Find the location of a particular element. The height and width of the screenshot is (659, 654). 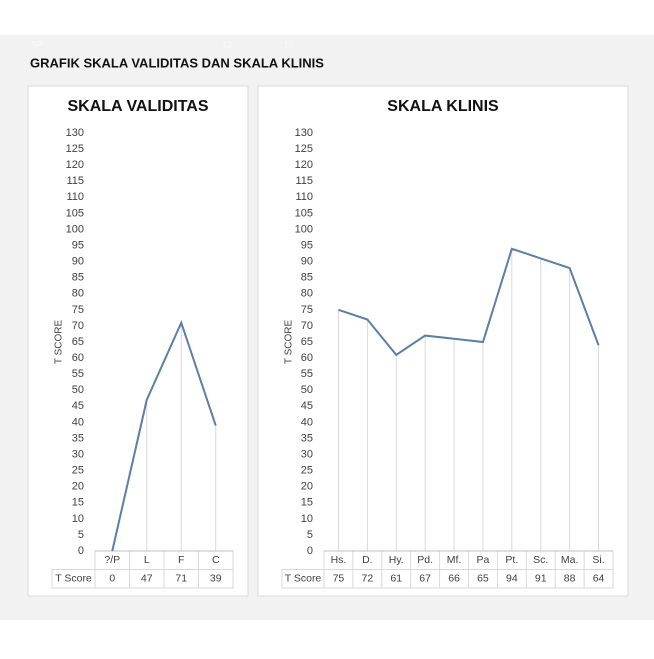

x-tick-label: ?/P is located at coordinates (112, 560).